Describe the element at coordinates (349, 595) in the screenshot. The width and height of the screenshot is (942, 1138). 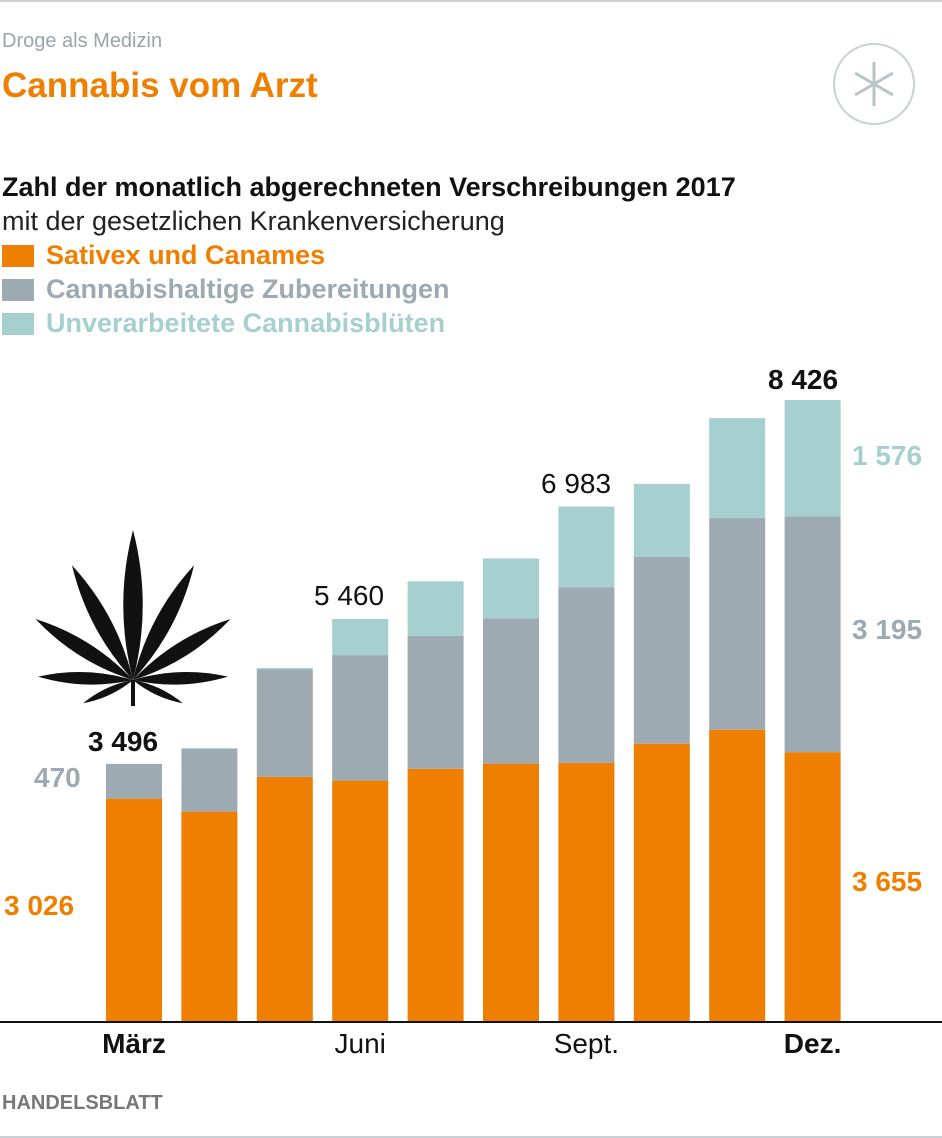
I see `label-june-total: 5 460` at that location.